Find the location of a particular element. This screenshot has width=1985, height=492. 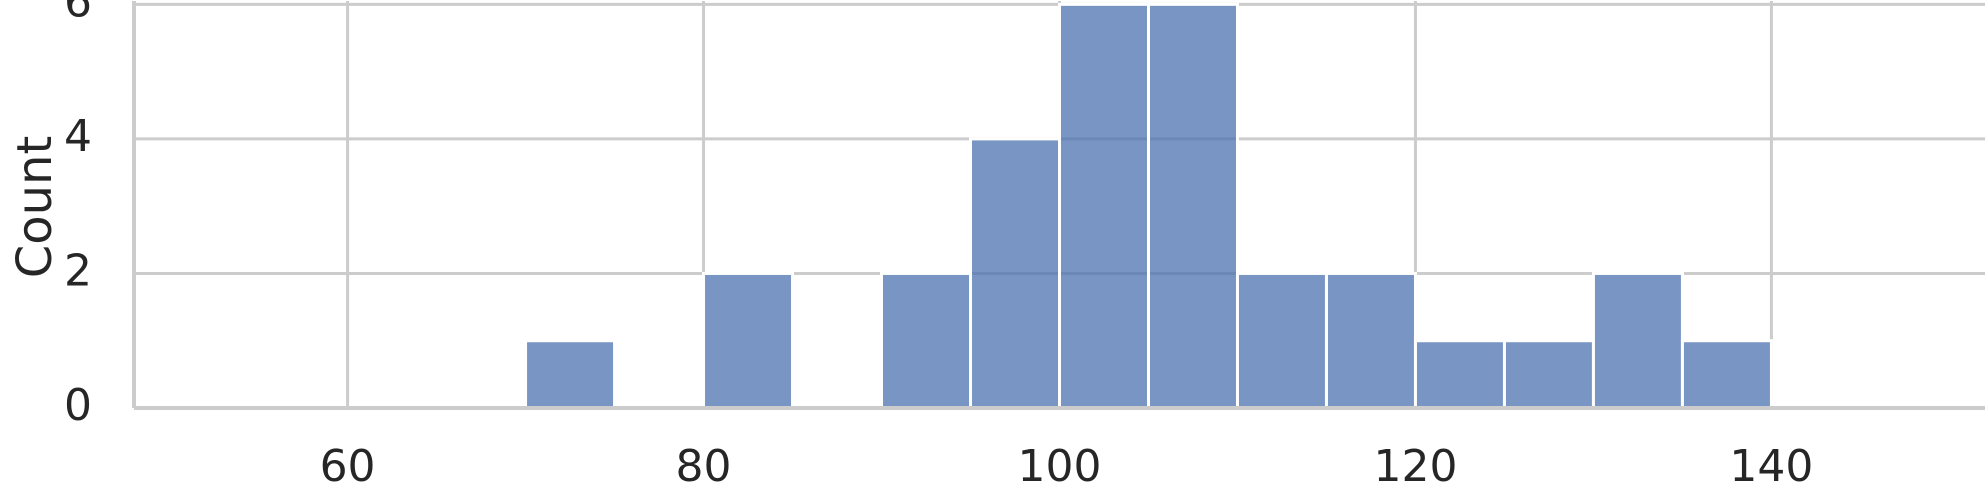

y-tick-label-2: 2 is located at coordinates (78, 270).